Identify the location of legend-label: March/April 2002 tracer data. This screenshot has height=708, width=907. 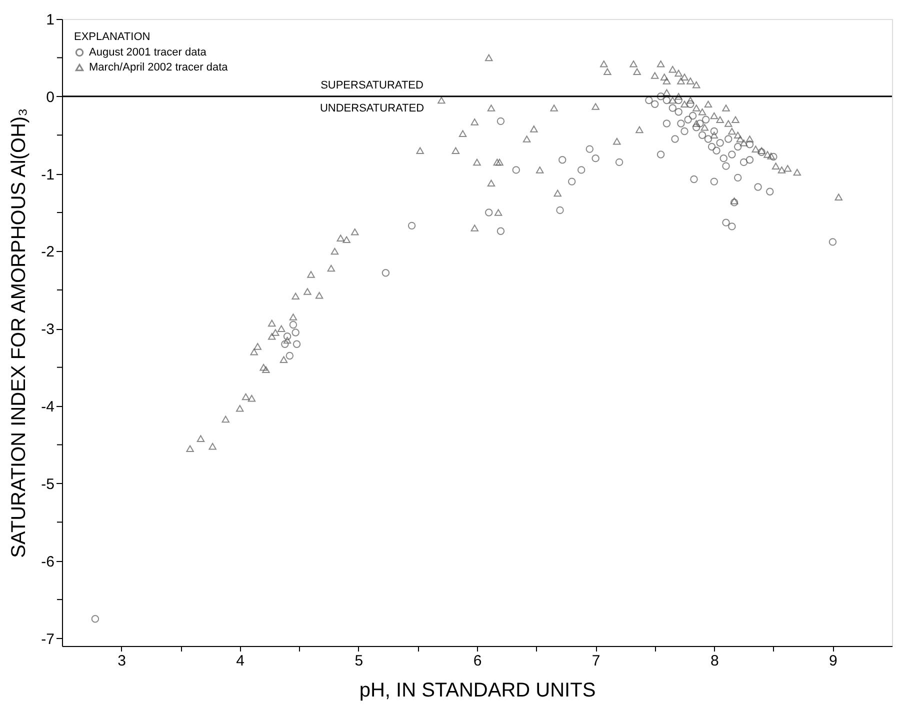
(159, 68).